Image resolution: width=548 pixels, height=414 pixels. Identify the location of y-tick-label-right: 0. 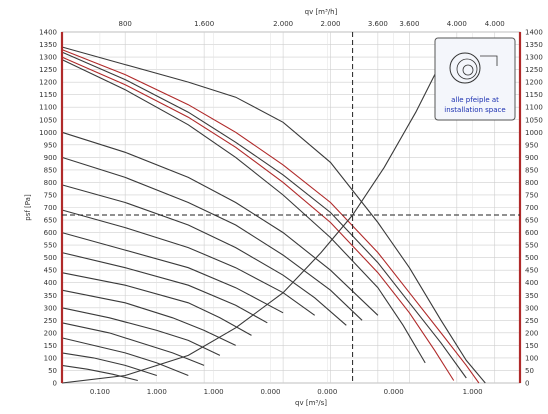
(527, 384).